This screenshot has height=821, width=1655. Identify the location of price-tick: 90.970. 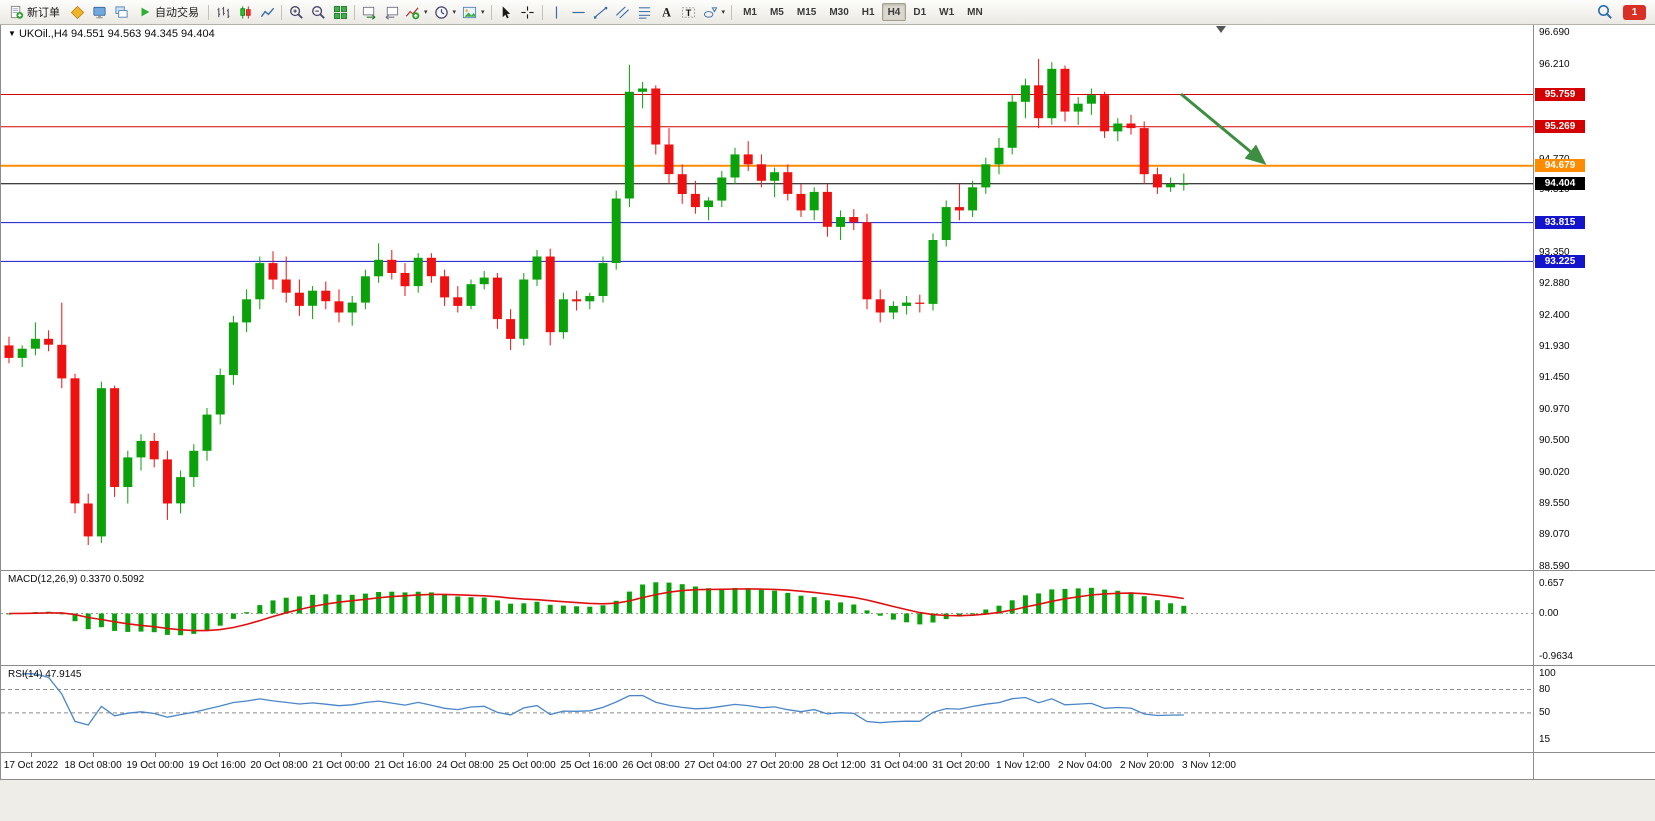
(1554, 409).